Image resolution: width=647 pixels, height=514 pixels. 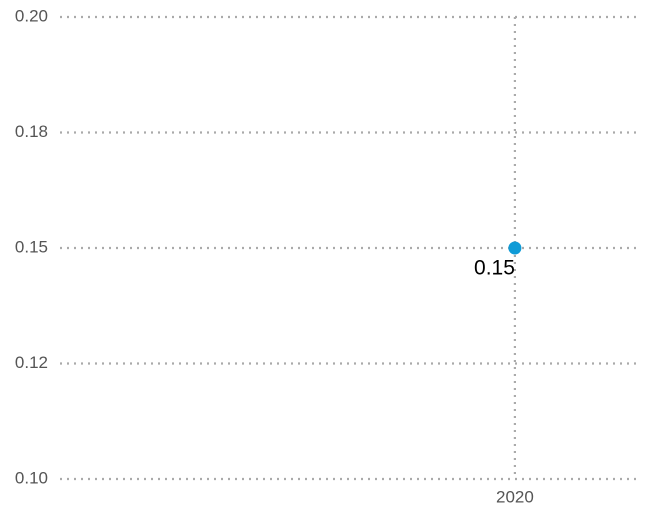 I want to click on y-tick-label: 0.15, so click(x=31, y=246).